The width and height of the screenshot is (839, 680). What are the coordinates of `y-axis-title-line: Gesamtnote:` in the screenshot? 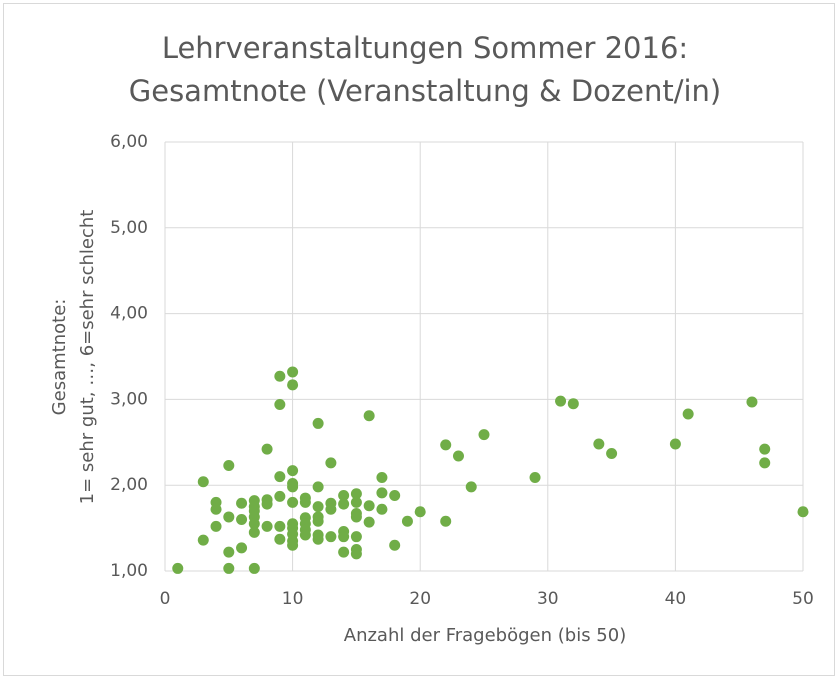 It's located at (59, 357).